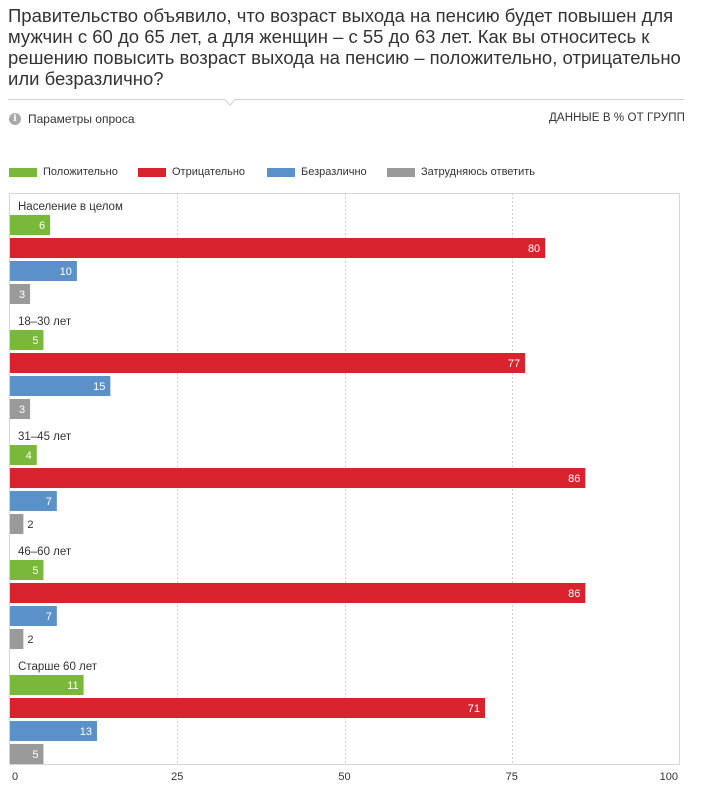 The width and height of the screenshot is (706, 796). I want to click on params-divider-left, so click(116, 99).